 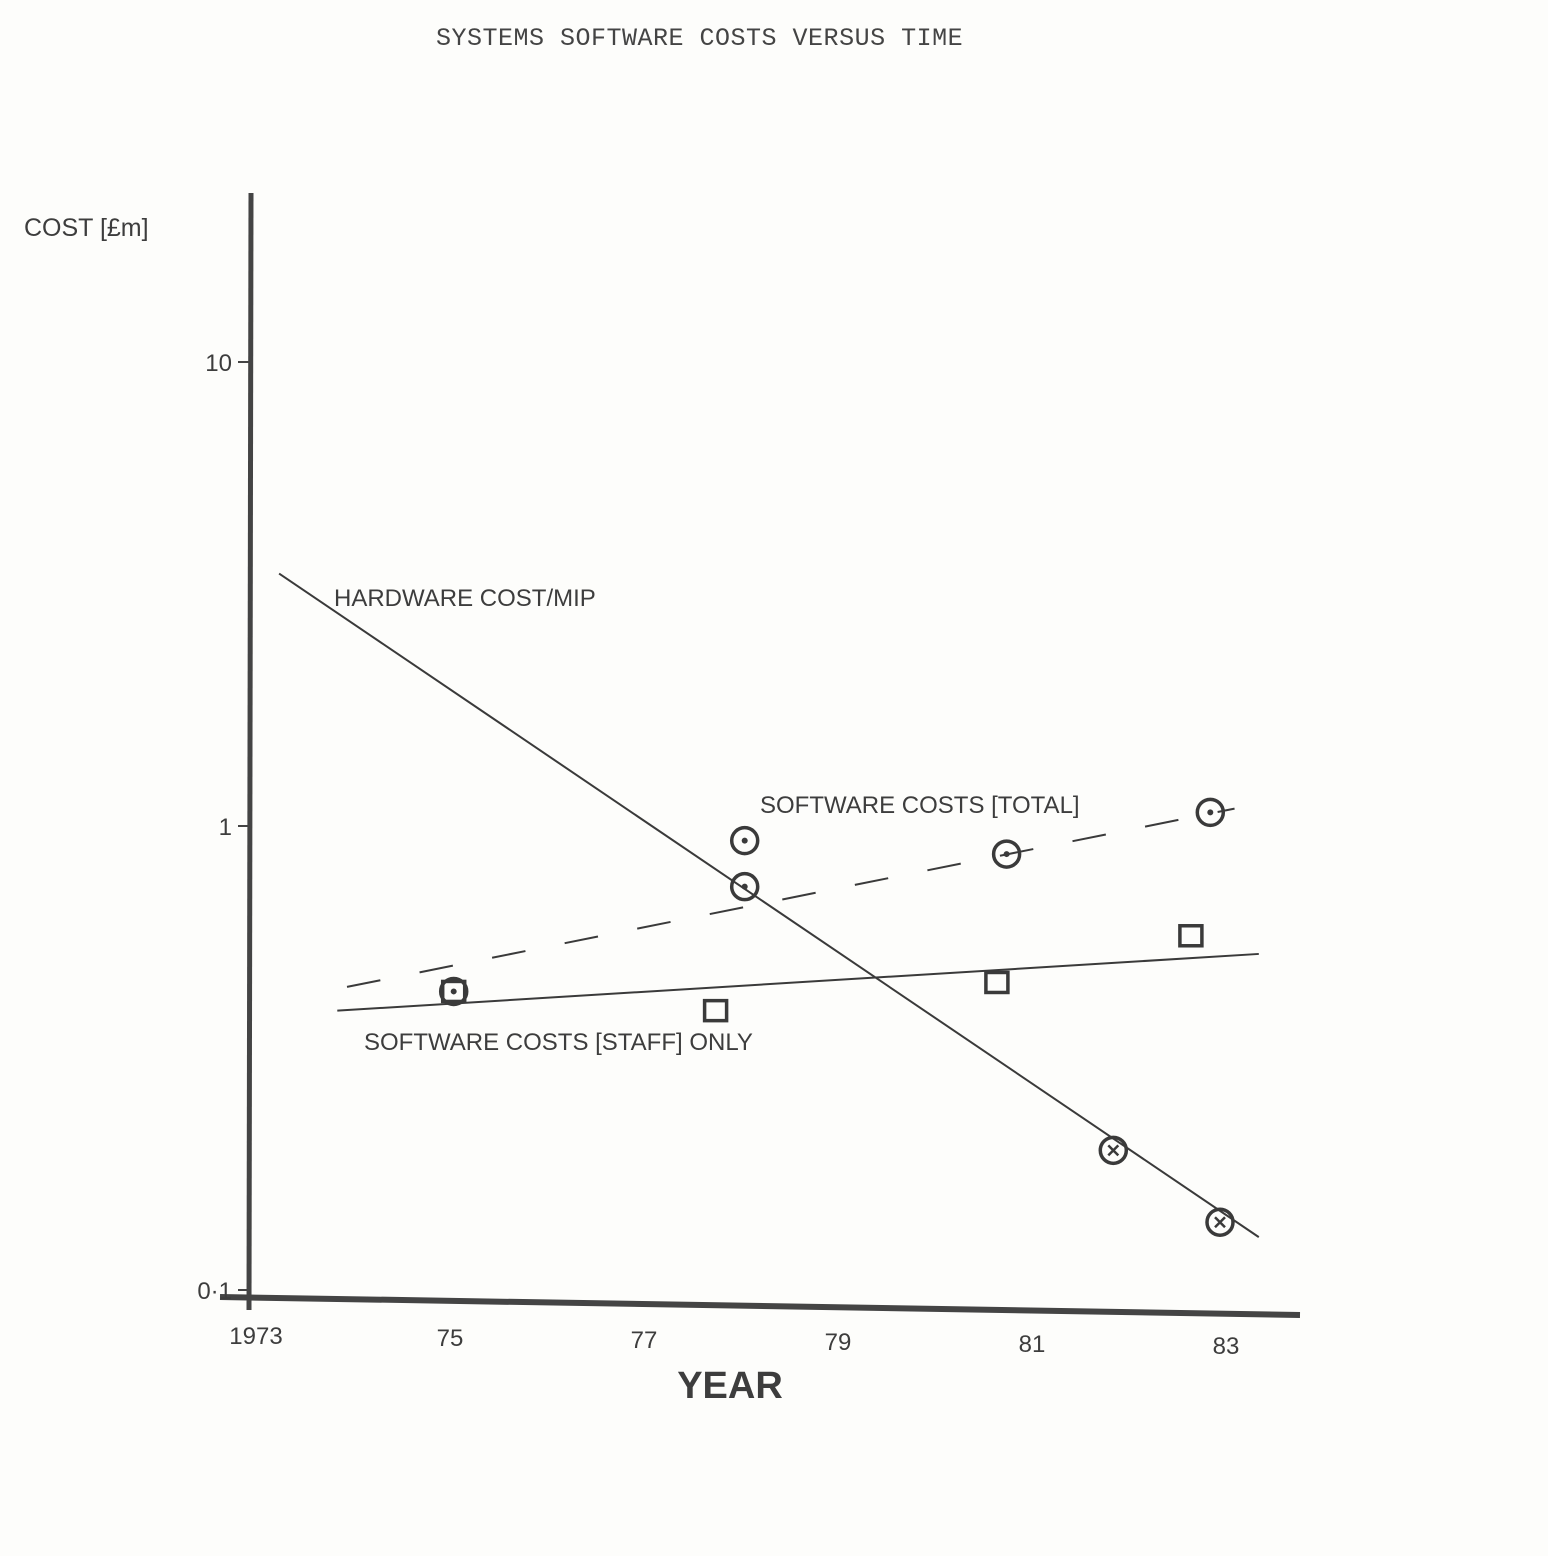 I want to click on x-axis-label: YEAR, so click(x=730, y=1386).